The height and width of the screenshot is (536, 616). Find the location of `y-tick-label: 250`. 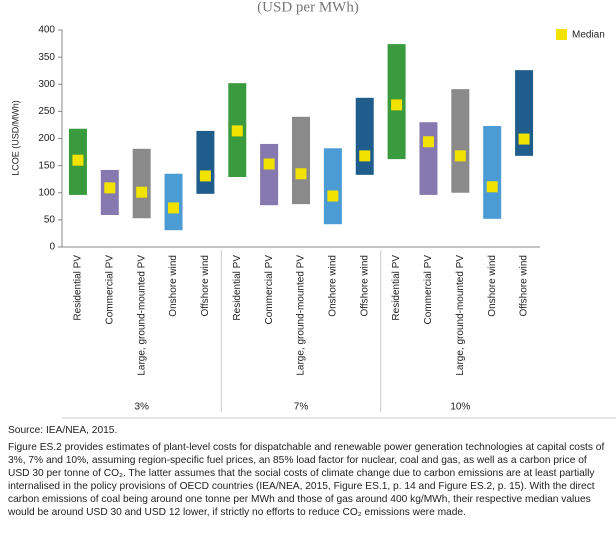

y-tick-label: 250 is located at coordinates (46, 111).